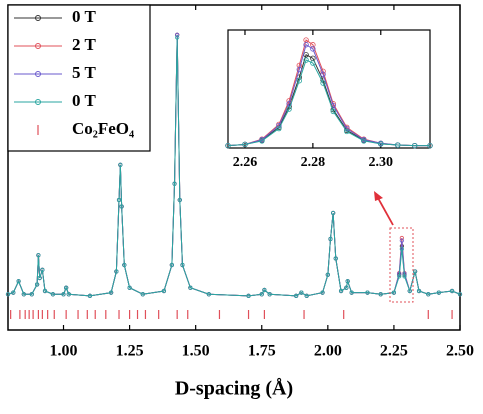 The width and height of the screenshot is (483, 414). I want to click on legend-box, so click(79, 78).